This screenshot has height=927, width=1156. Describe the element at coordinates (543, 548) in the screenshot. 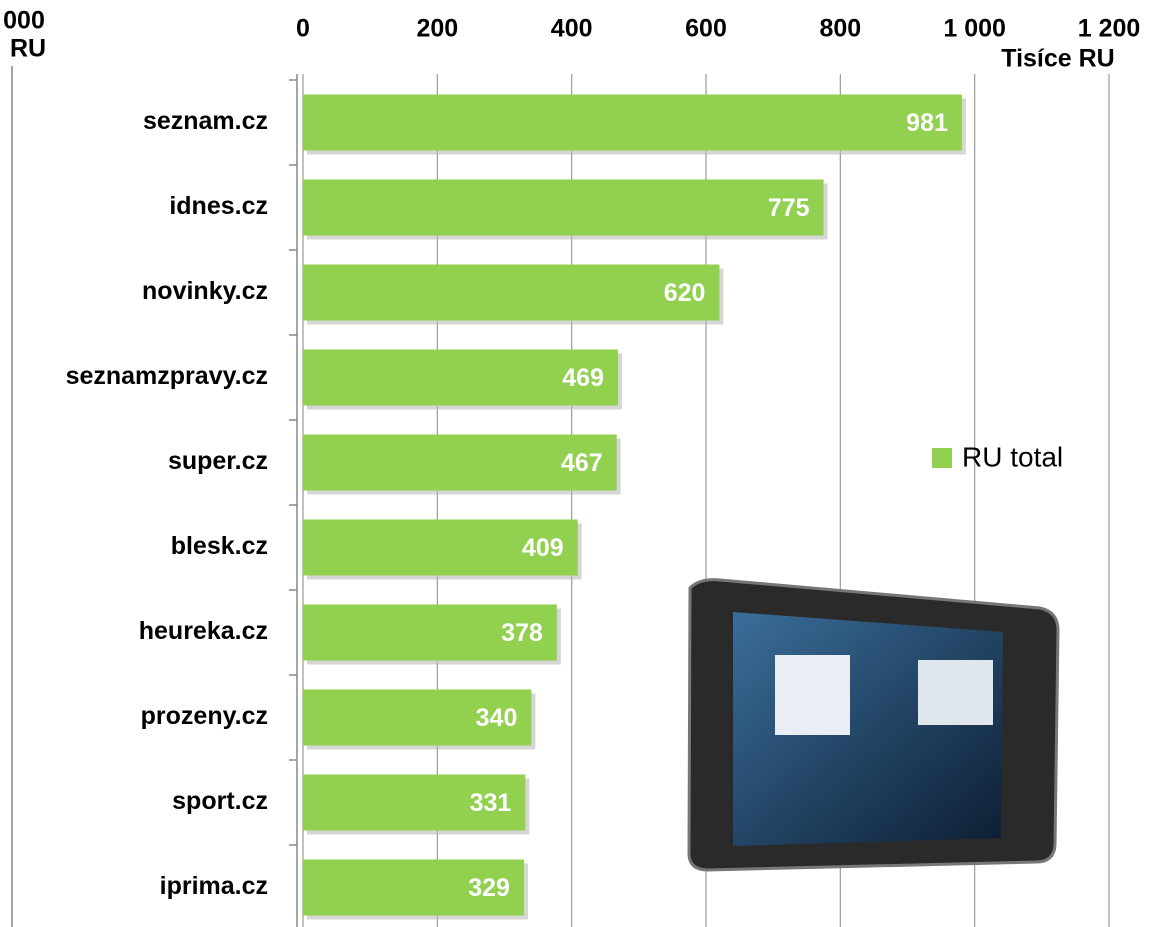

I see `data-label: 409` at that location.